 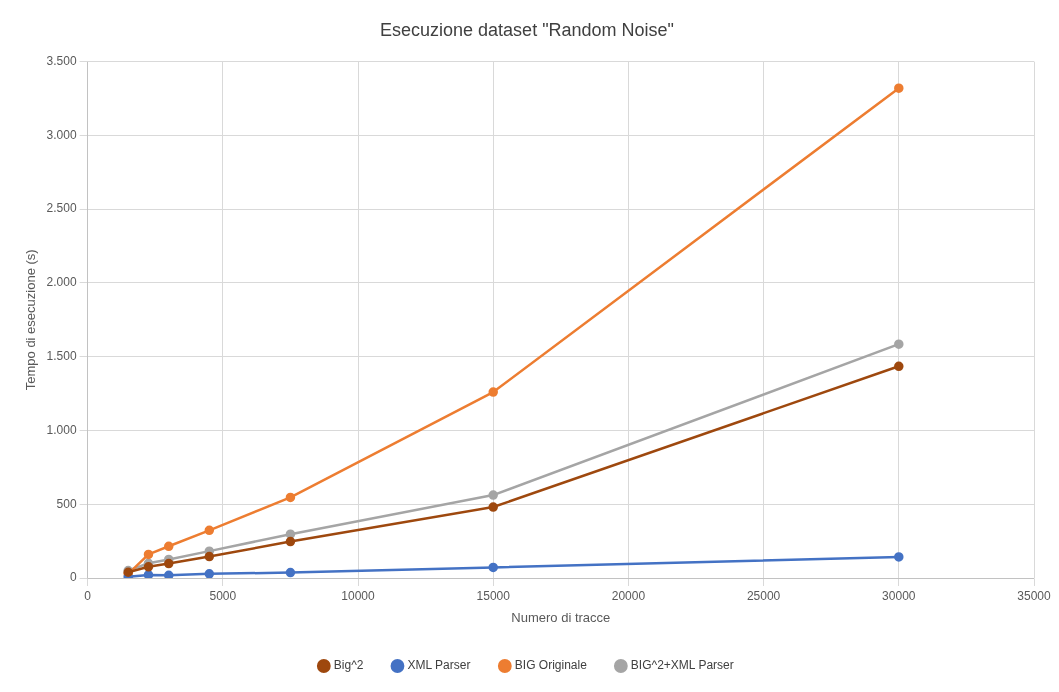 I want to click on x-tick-label: 0, so click(x=88, y=595).